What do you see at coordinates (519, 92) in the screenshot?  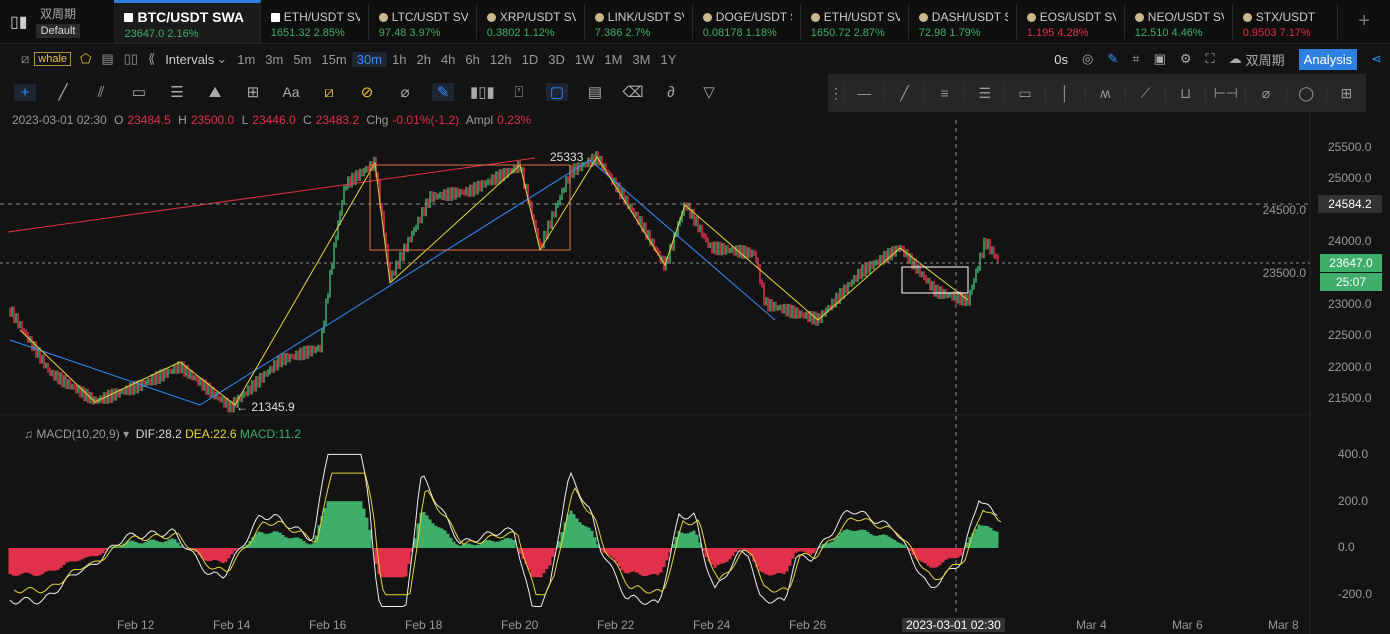 I see `lock-icon: ⍞` at bounding box center [519, 92].